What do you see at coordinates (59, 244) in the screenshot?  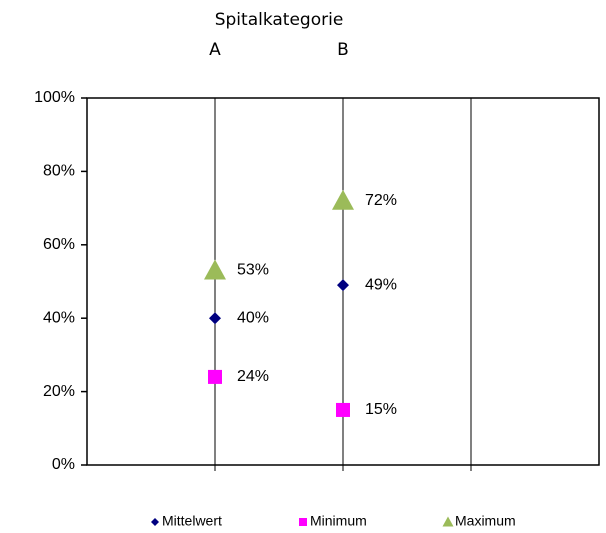 I see `y-tick-label: 60%` at bounding box center [59, 244].